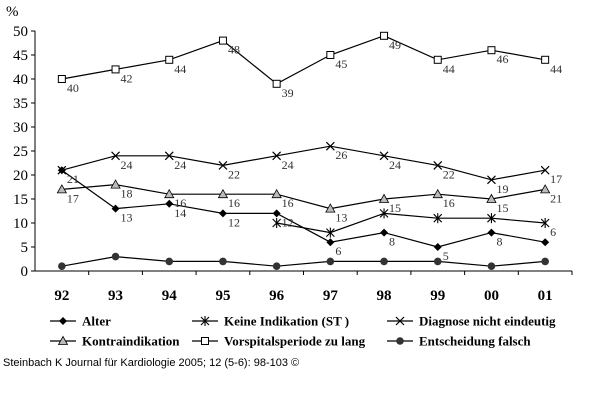 This screenshot has height=412, width=600. What do you see at coordinates (20, 32) in the screenshot?
I see `y-tick-label: 50` at bounding box center [20, 32].